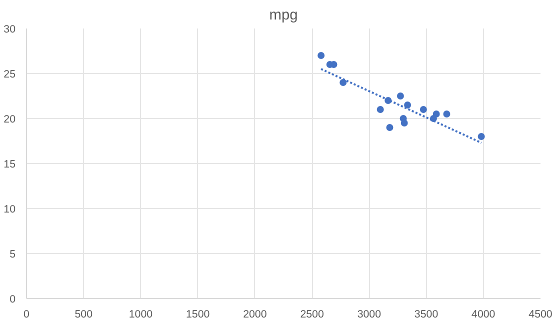  Describe the element at coordinates (83, 314) in the screenshot. I see `x-tick-label: 500` at that location.